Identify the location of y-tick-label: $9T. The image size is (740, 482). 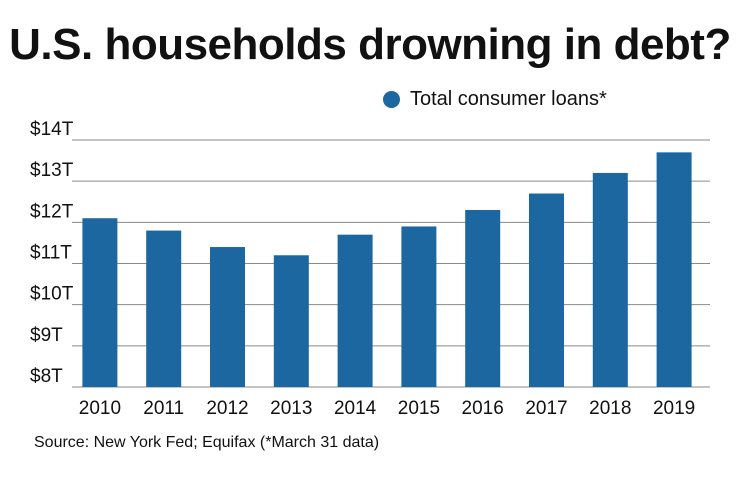
(46, 335).